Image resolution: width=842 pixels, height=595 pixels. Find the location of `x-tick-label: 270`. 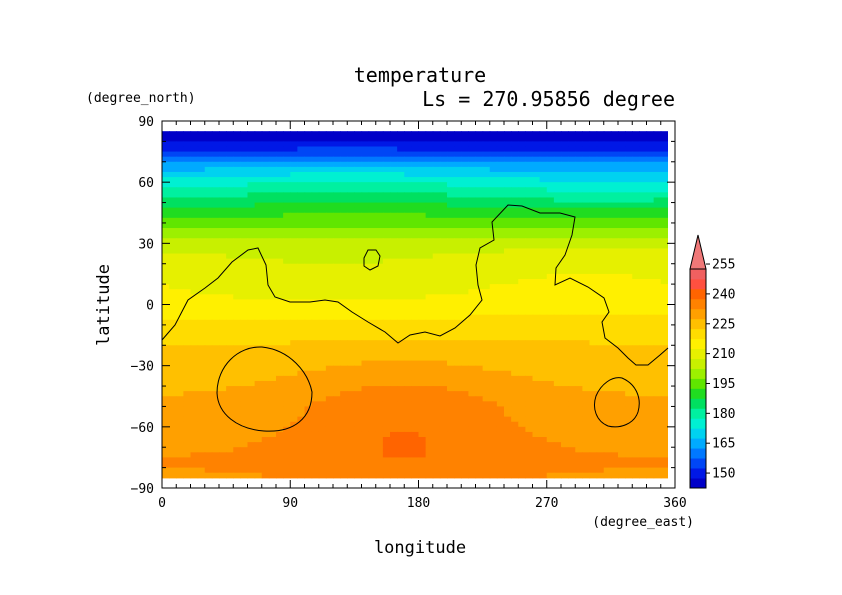

x-tick-label: 270 is located at coordinates (546, 503).